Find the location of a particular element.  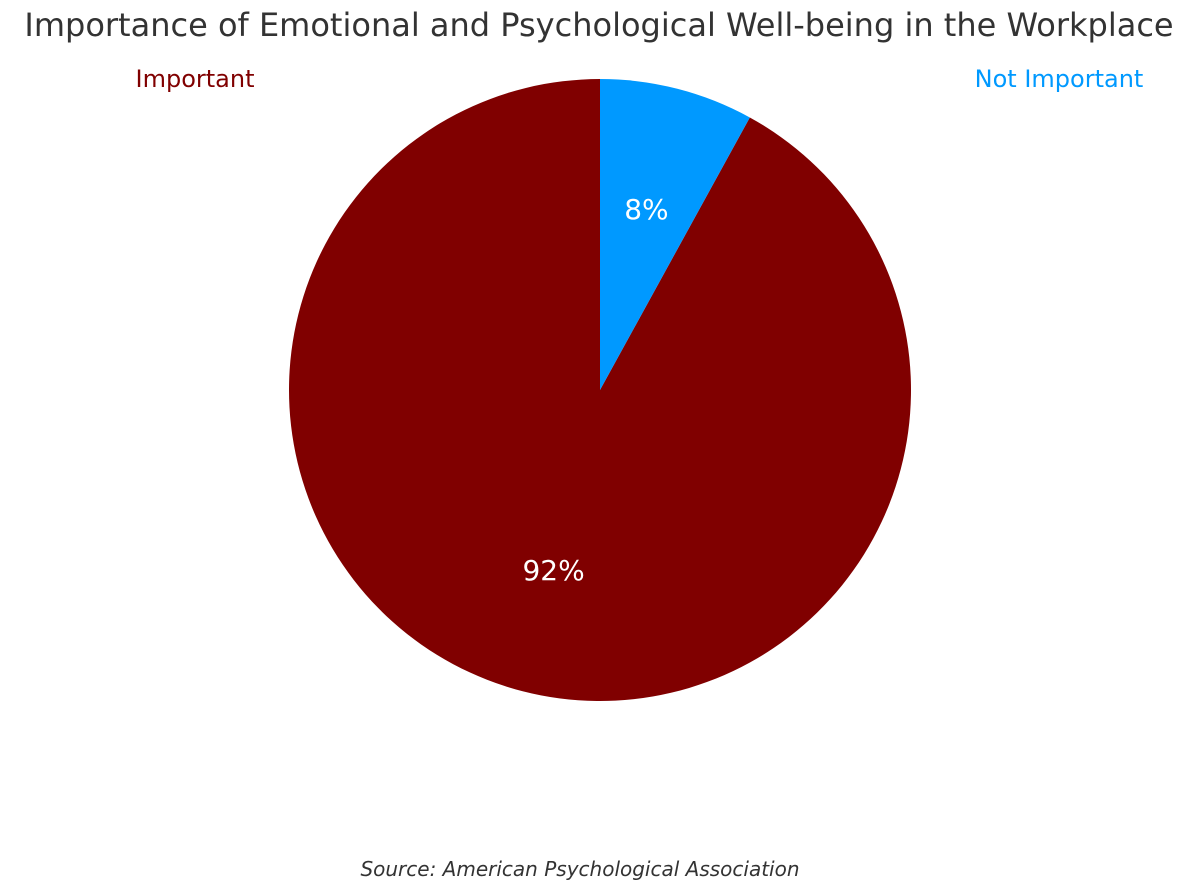

slice-category-label: Not Important is located at coordinates (1059, 79).